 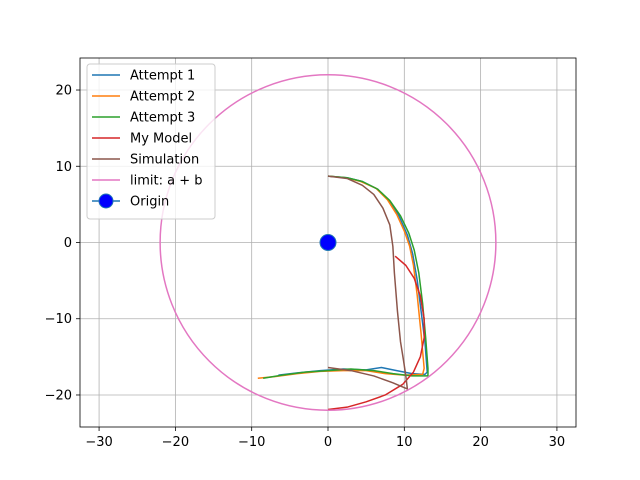 I want to click on y-tick-label: −20, so click(x=58, y=395).